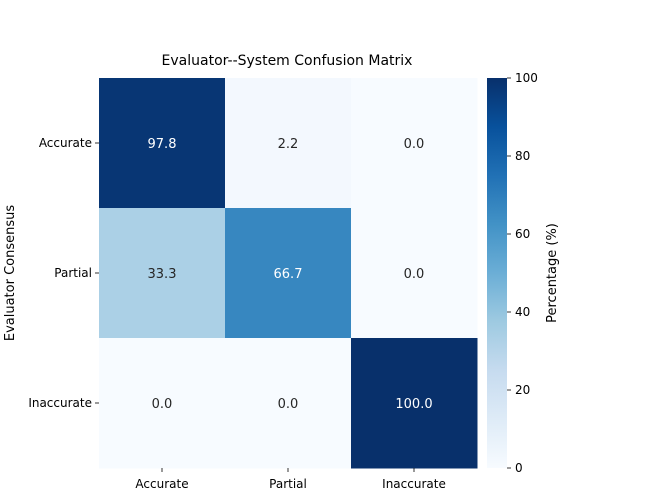  I want to click on cell-value-label: 100.0, so click(413, 404).